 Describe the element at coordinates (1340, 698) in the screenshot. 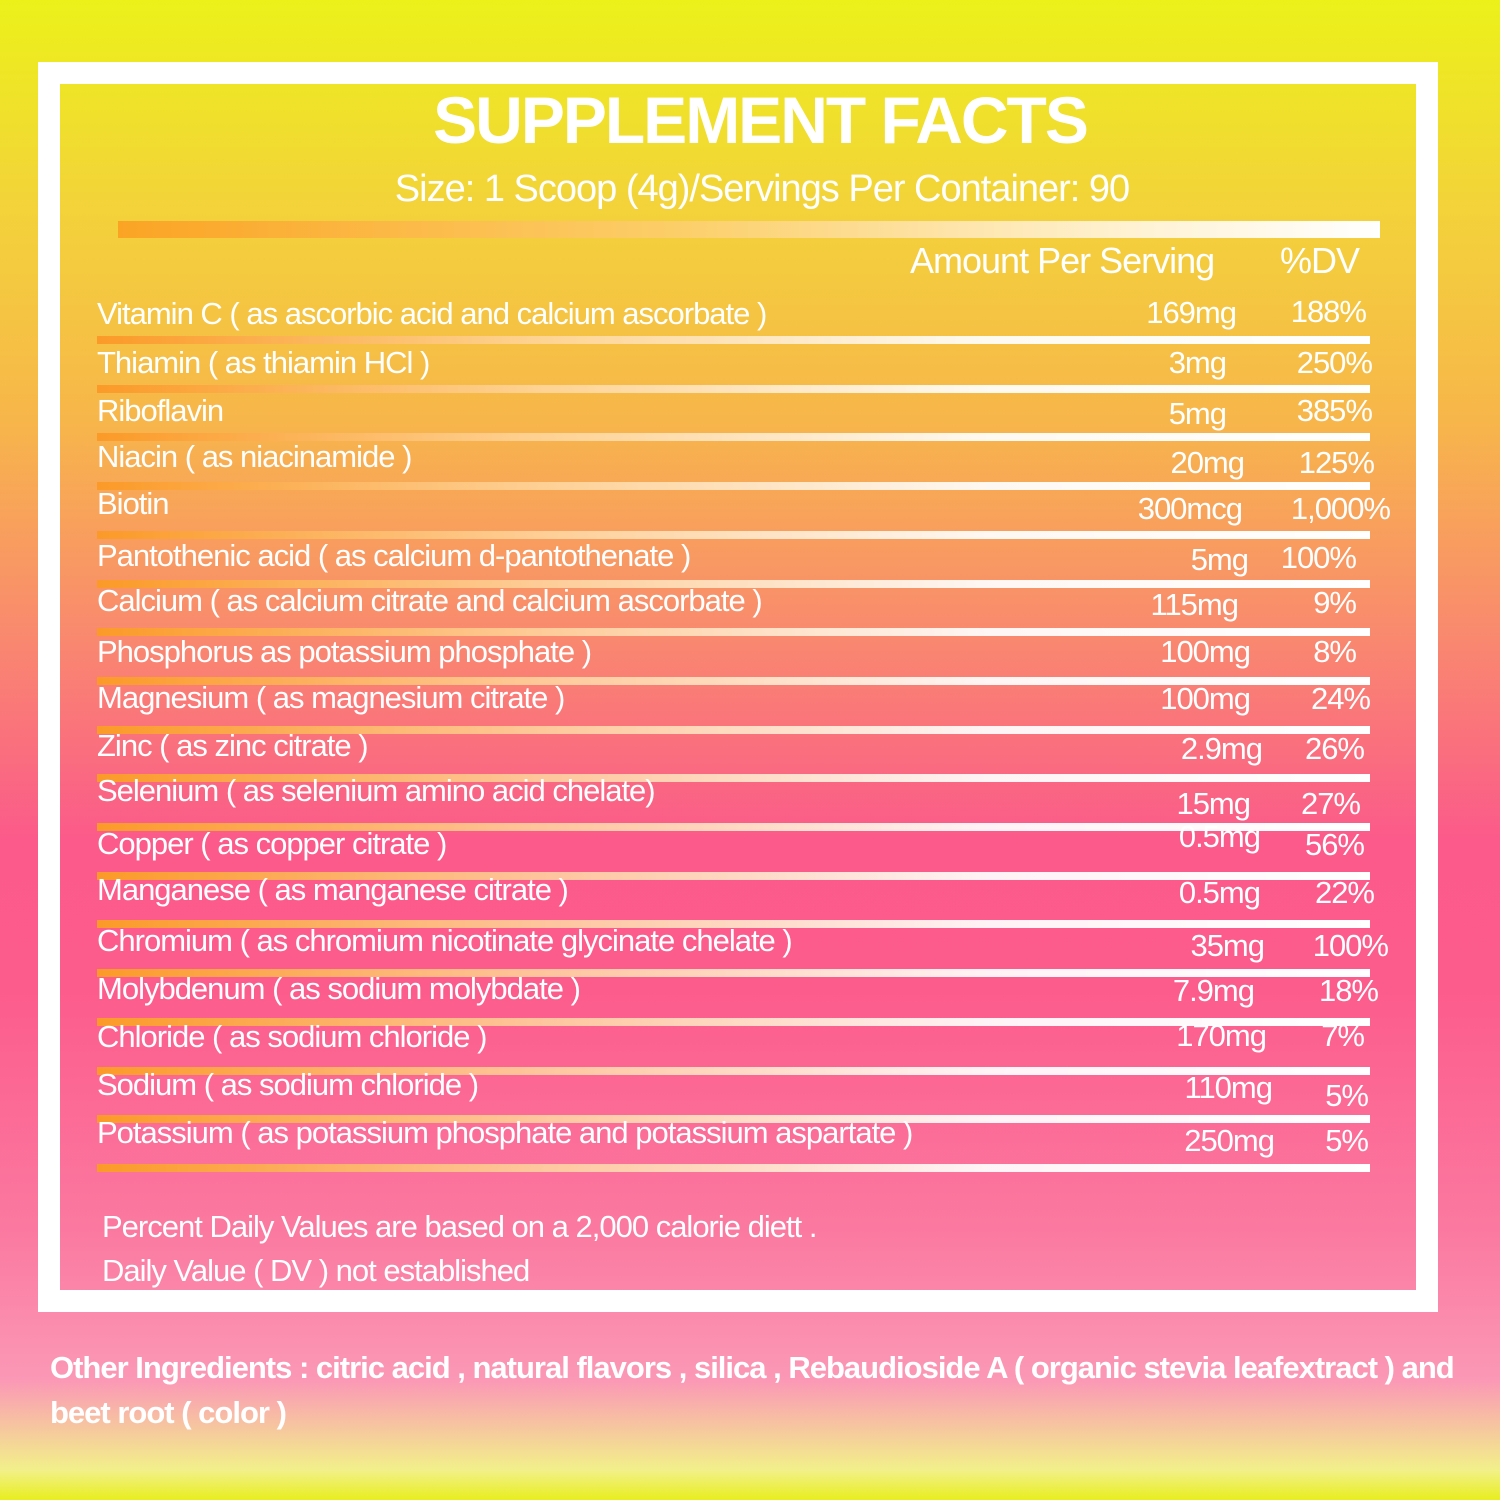

I see `nutrient-dv: 24%` at that location.